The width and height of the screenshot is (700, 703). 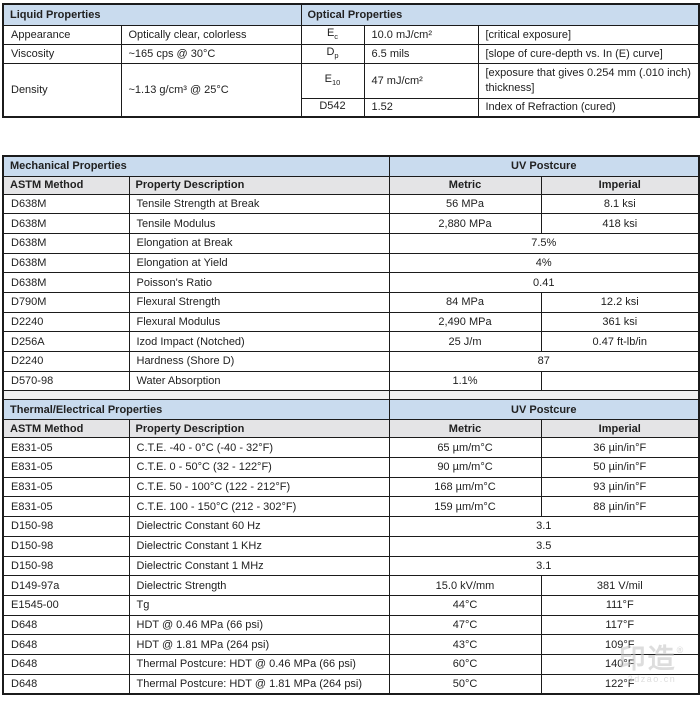 What do you see at coordinates (196, 166) in the screenshot?
I see `mechanical-properties-title: Mechanical Properties` at bounding box center [196, 166].